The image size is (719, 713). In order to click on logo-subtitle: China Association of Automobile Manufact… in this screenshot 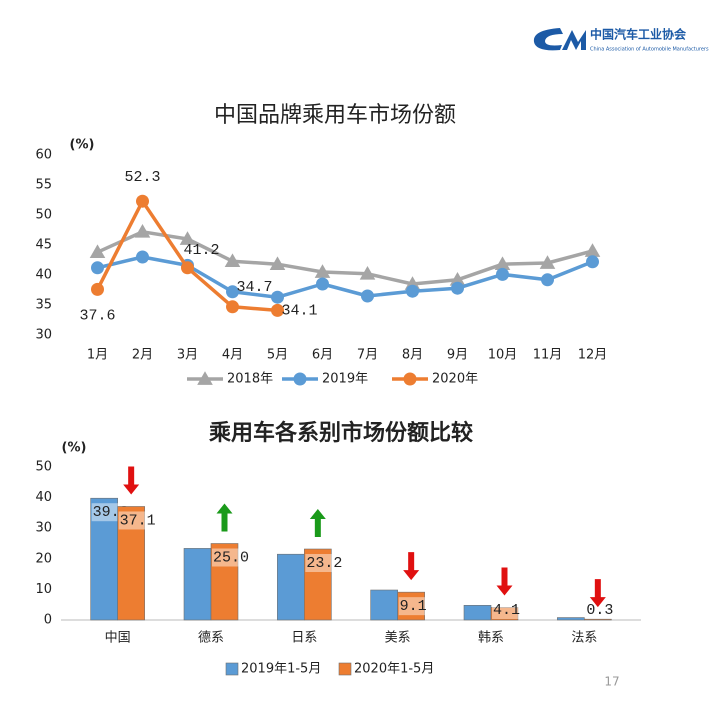, I will do `click(649, 50)`.